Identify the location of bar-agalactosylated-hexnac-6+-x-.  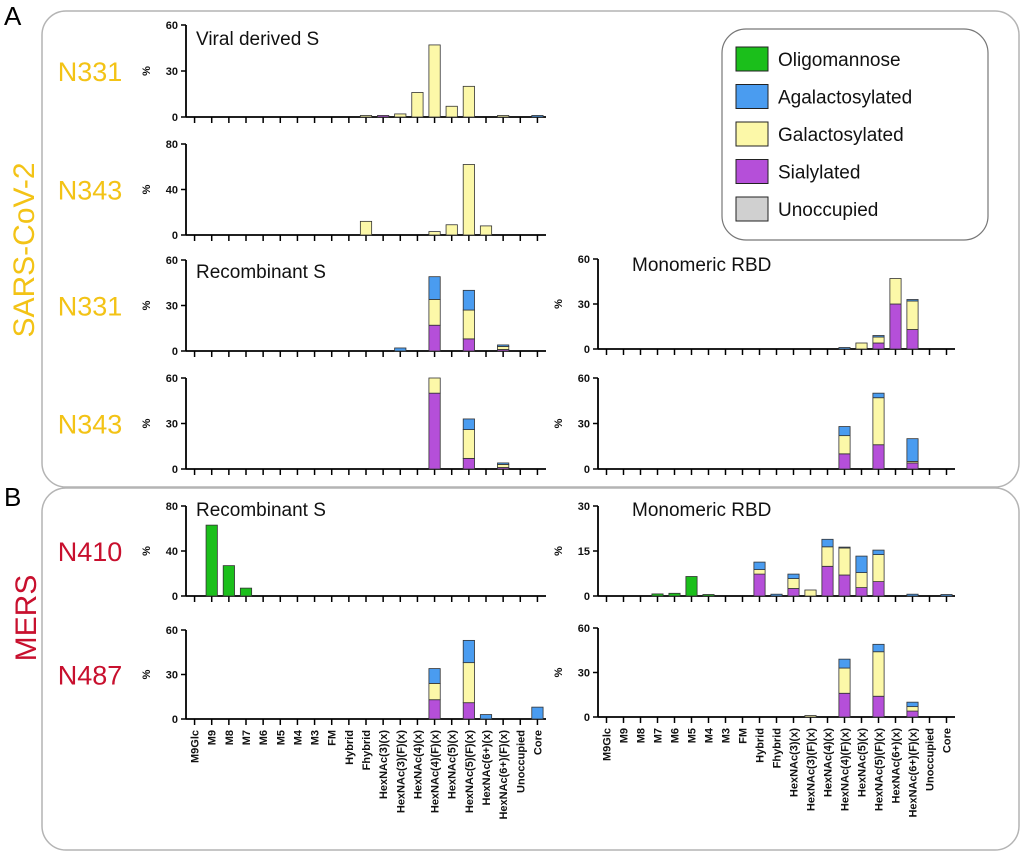
(486, 717).